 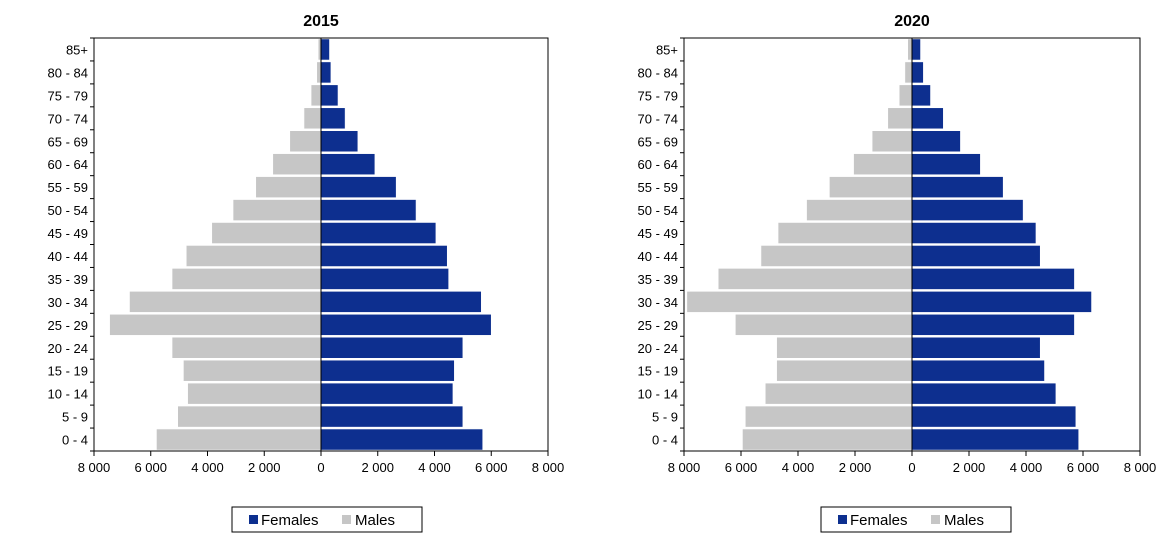 What do you see at coordinates (325, 49) in the screenshot?
I see `bar-females-85+` at bounding box center [325, 49].